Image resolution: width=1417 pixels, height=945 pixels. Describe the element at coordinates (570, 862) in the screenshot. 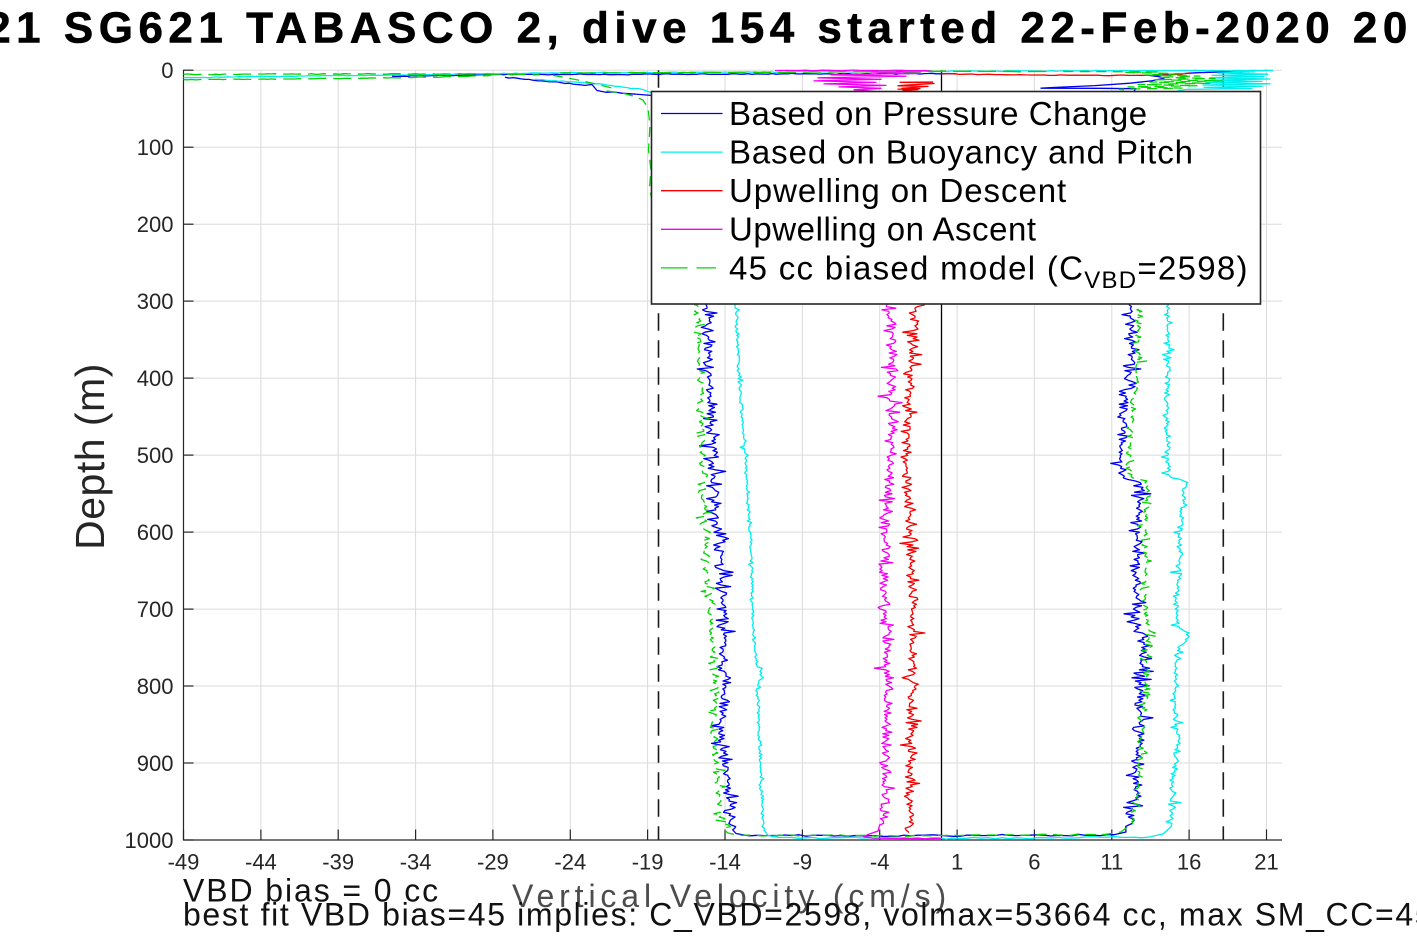

I see `svg-text: -24` at that location.